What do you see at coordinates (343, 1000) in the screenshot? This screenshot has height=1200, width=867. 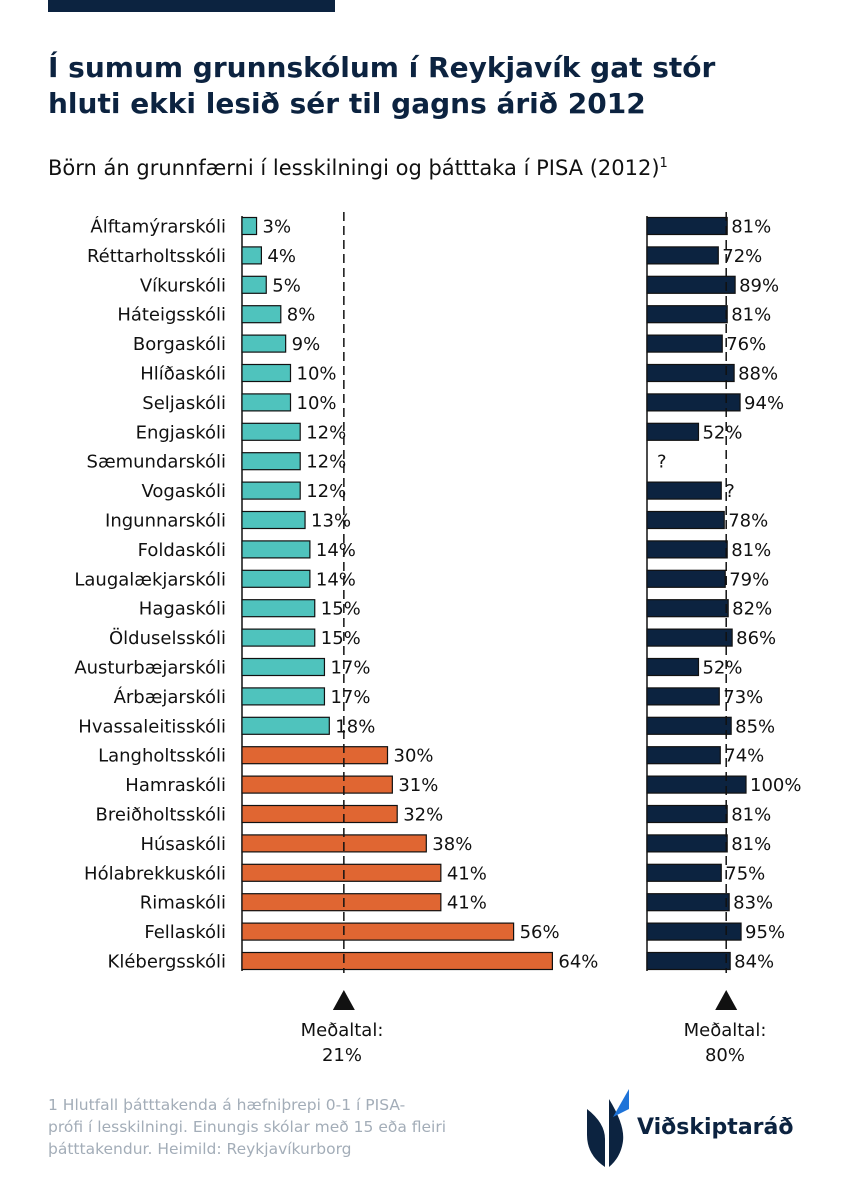 I see `left-average-marker-icon` at bounding box center [343, 1000].